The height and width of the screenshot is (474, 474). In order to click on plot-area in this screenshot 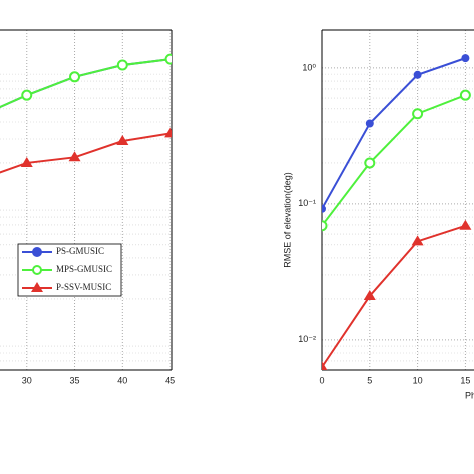, I will do `click(86, 113)`.